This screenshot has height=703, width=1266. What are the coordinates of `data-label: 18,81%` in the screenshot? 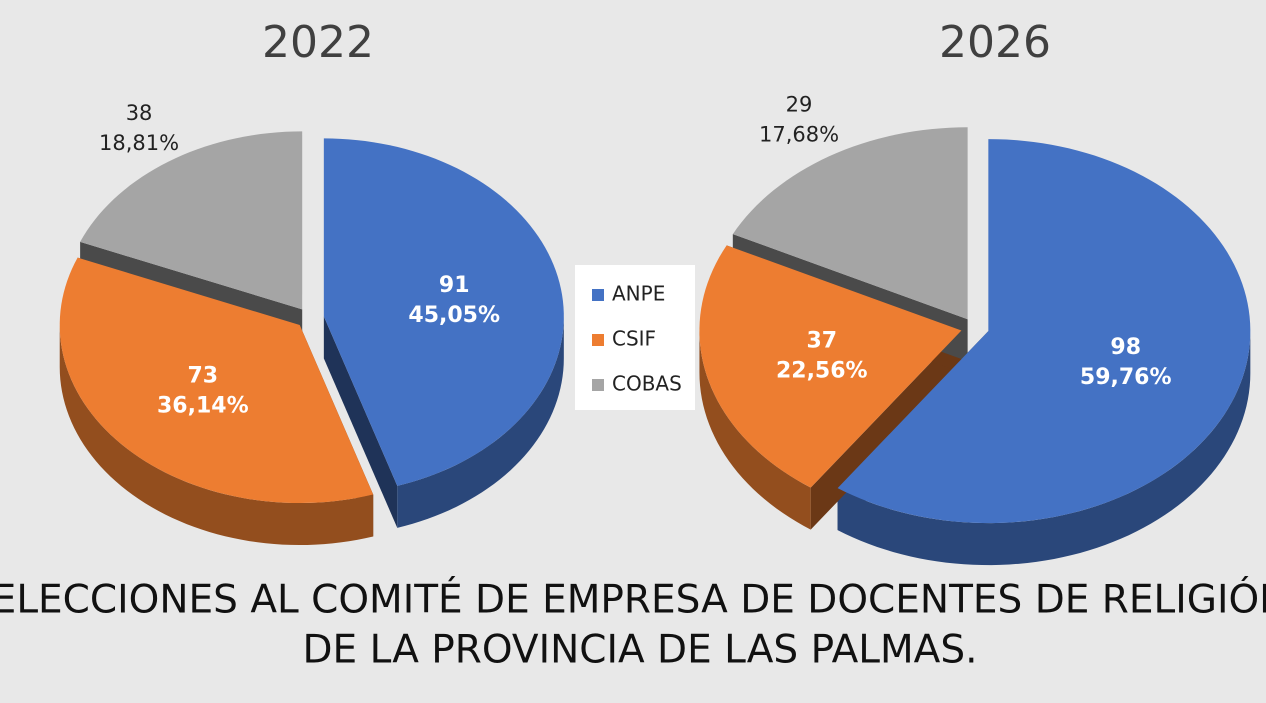 It's located at (139, 143).